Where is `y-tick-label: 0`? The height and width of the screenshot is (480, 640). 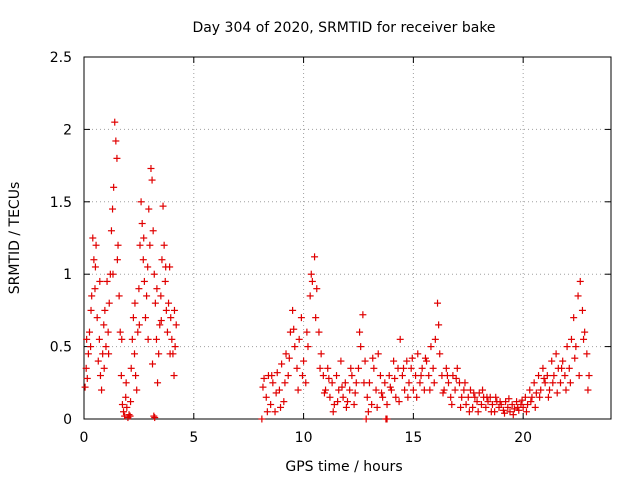
y-tick-label: 0 is located at coordinates (67, 420).